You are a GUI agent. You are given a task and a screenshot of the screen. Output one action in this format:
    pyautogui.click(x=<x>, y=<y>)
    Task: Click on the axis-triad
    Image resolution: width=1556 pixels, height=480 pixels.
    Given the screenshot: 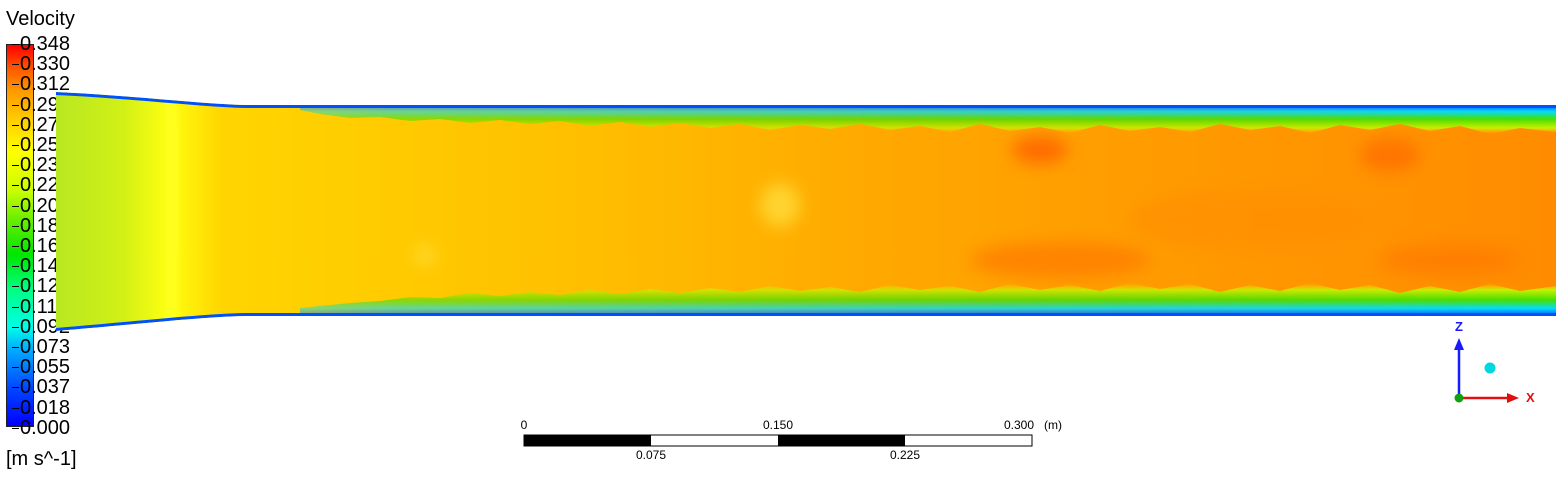 What is the action you would take?
    pyautogui.click(x=1486, y=370)
    